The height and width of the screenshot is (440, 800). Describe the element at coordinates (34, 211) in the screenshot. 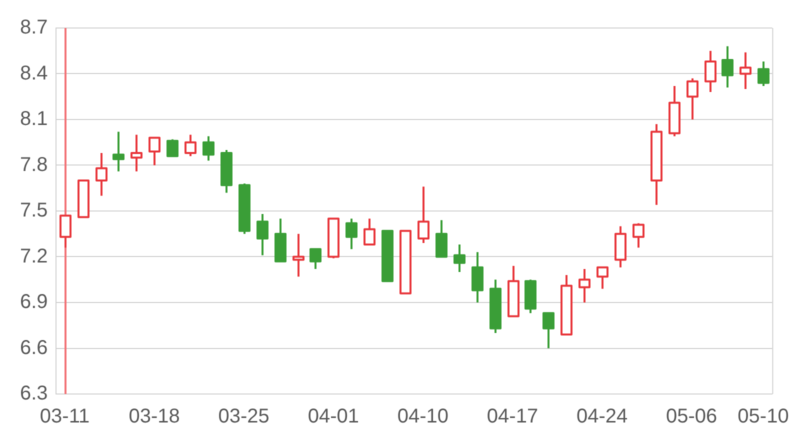

I see `y-tick-label: 7.5` at that location.